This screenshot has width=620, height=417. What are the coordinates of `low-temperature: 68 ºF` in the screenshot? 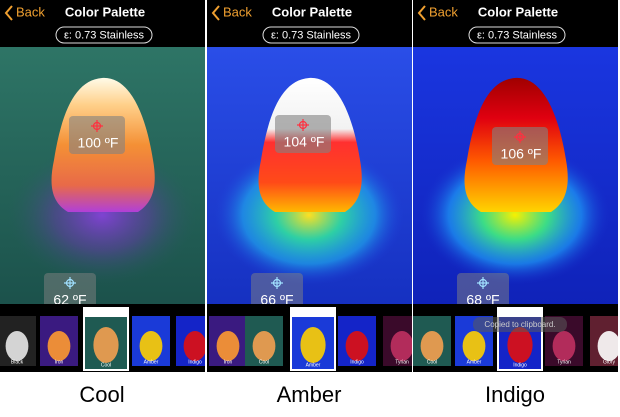 It's located at (482, 300).